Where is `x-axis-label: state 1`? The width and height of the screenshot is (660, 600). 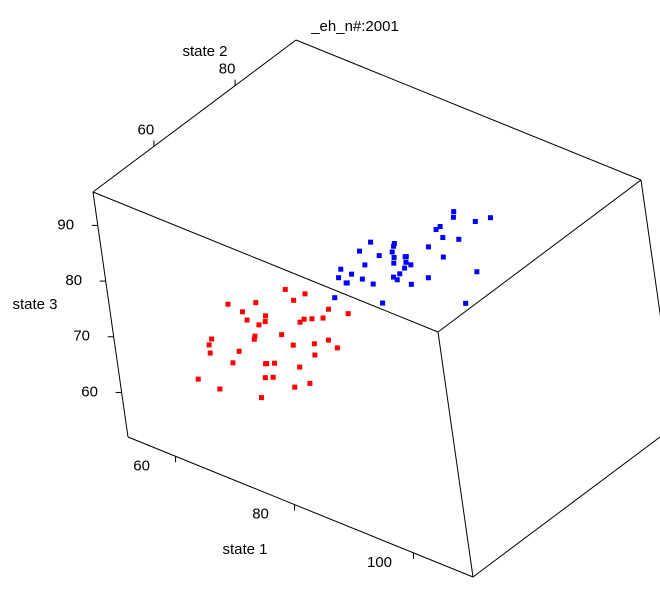 x-axis-label: state 1 is located at coordinates (244, 549).